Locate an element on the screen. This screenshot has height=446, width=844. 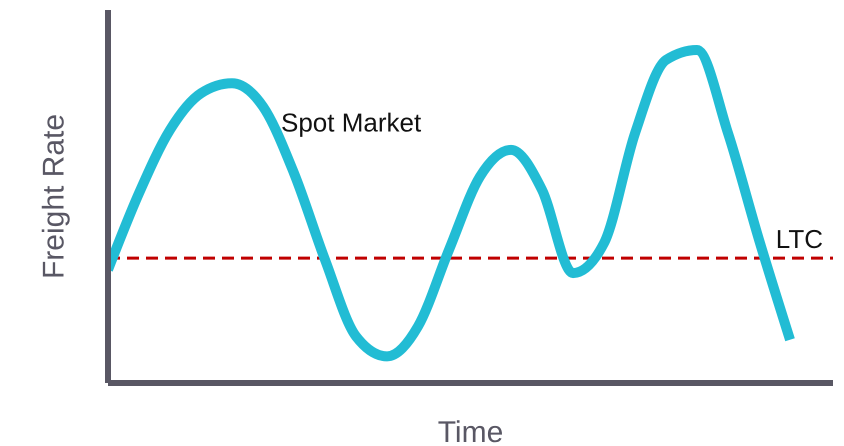
x-axis-title: Time is located at coordinates (471, 431).